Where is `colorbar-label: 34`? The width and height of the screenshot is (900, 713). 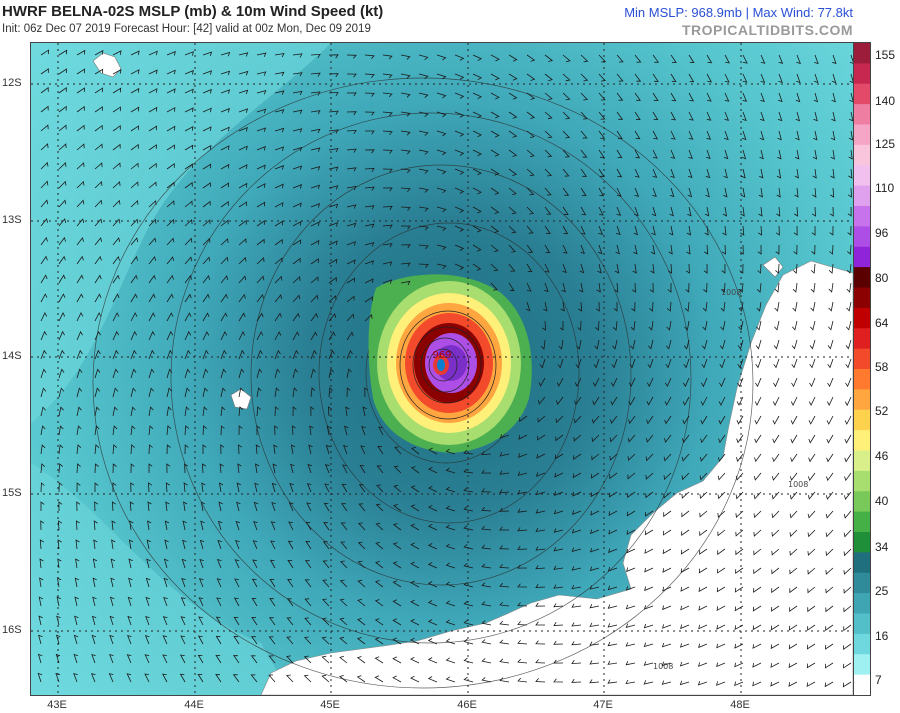 colorbar-label: 34 is located at coordinates (882, 547).